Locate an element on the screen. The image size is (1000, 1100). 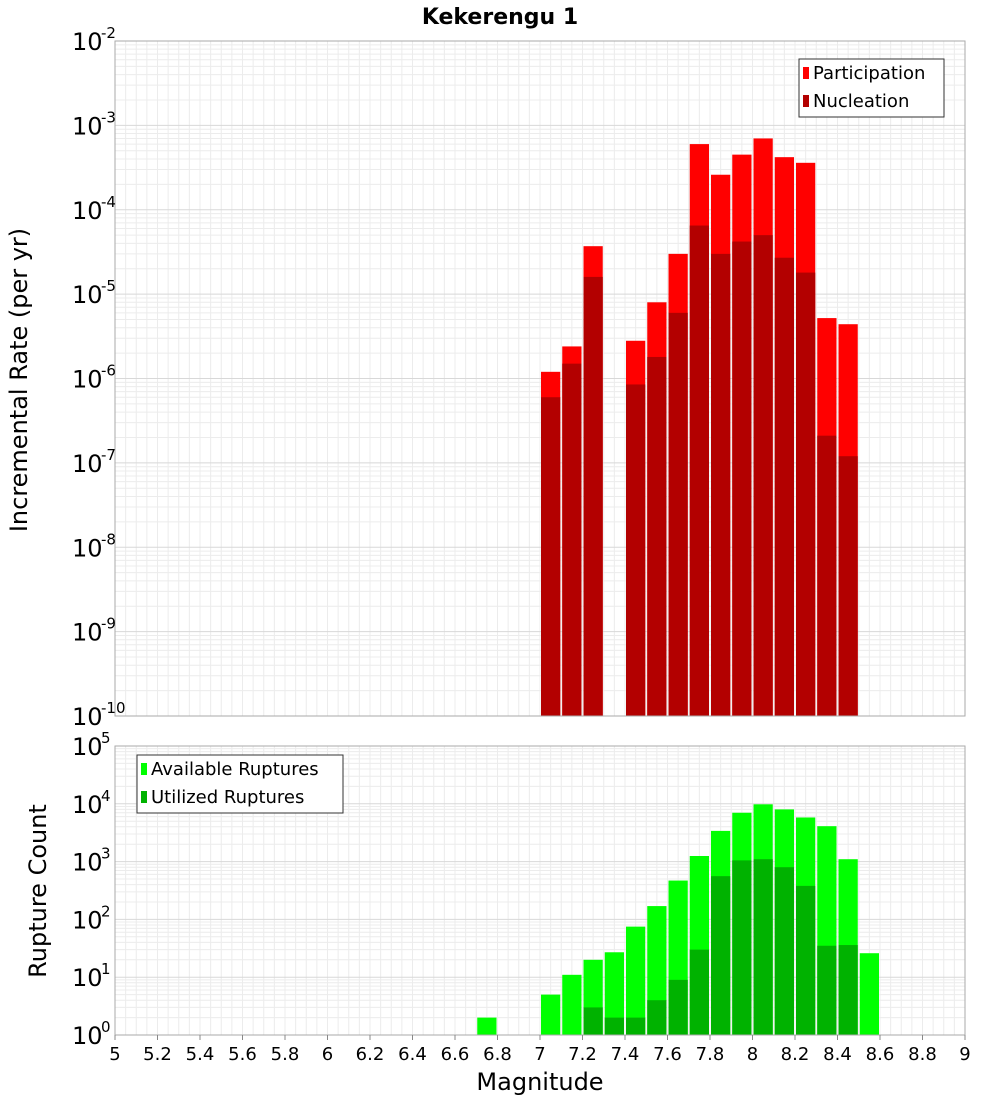
x-tick-label: 8.6 is located at coordinates (880, 1054).